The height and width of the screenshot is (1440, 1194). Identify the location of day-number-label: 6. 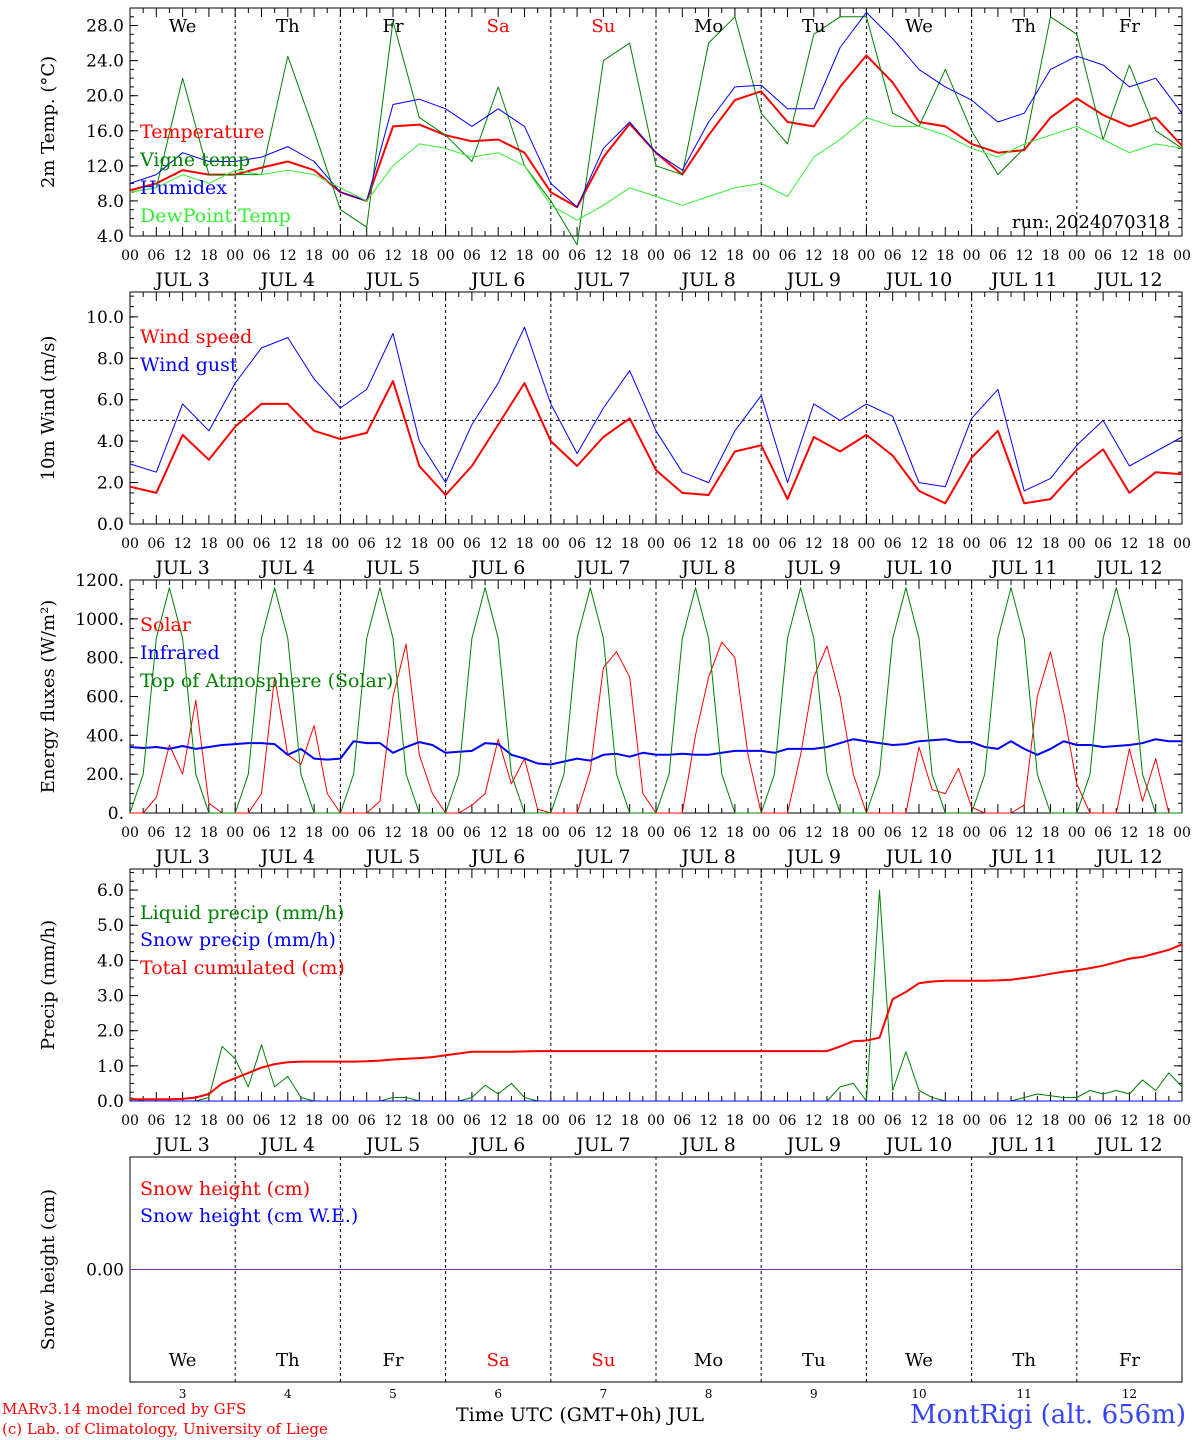
(498, 1394).